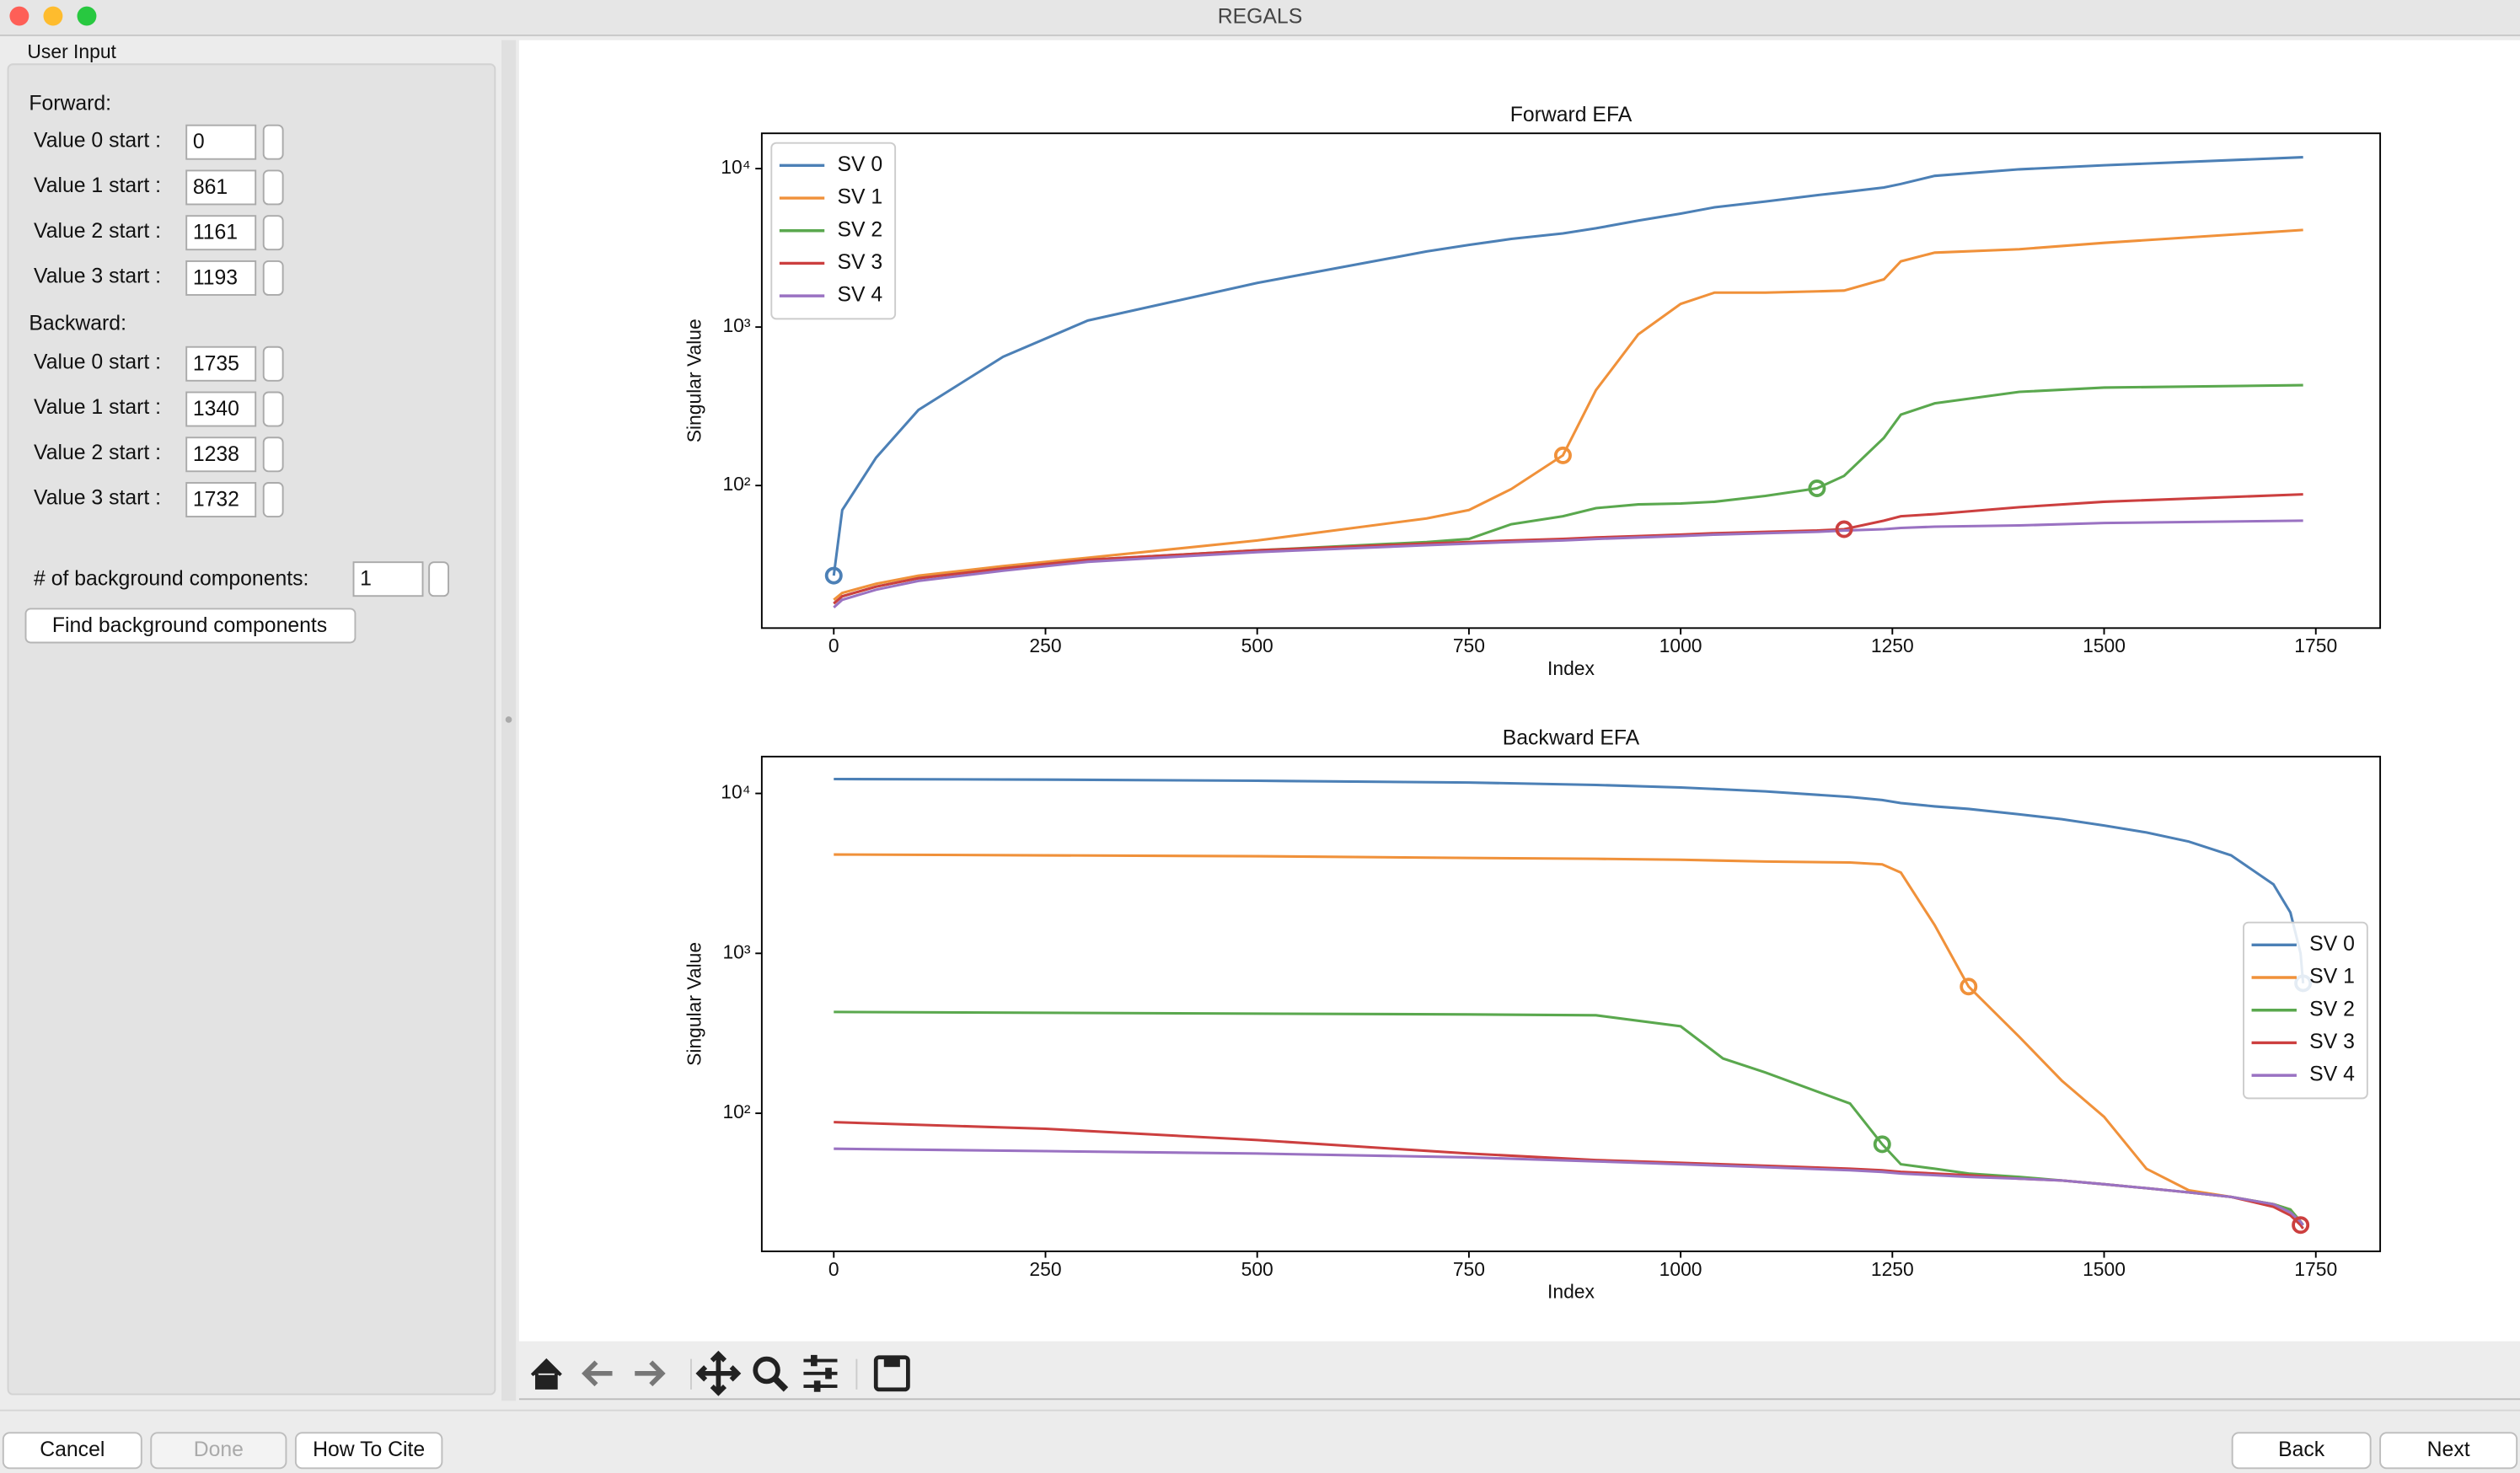 The image size is (2520, 1473). What do you see at coordinates (97, 140) in the screenshot?
I see `field-label: Value 0 start :` at bounding box center [97, 140].